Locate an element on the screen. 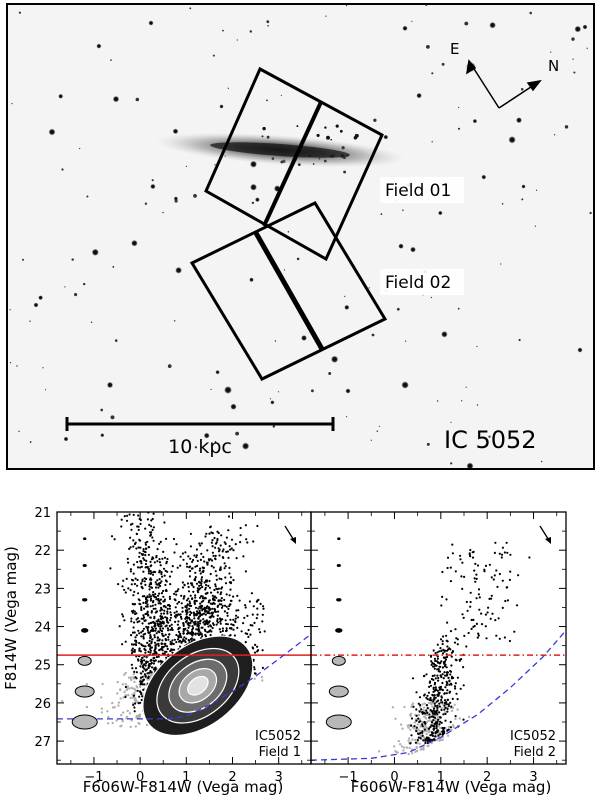 The height and width of the screenshot is (802, 600). y-tick-label: 27 is located at coordinates (42, 742).